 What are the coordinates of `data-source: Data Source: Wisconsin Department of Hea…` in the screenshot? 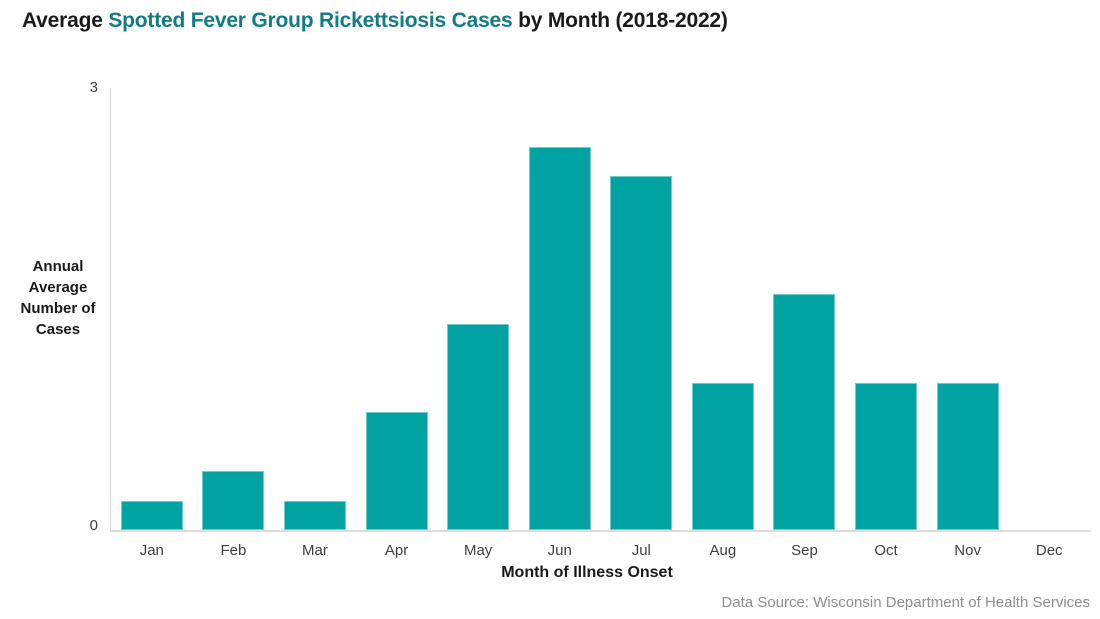 It's located at (906, 602).